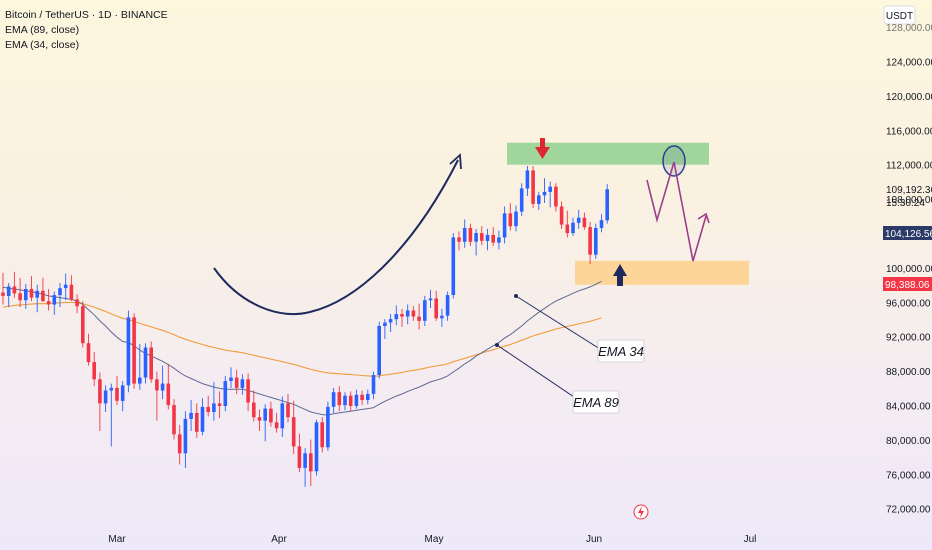 The width and height of the screenshot is (932, 550). What do you see at coordinates (909, 97) in the screenshot?
I see `y-tick-label: 120,000.00` at bounding box center [909, 97].